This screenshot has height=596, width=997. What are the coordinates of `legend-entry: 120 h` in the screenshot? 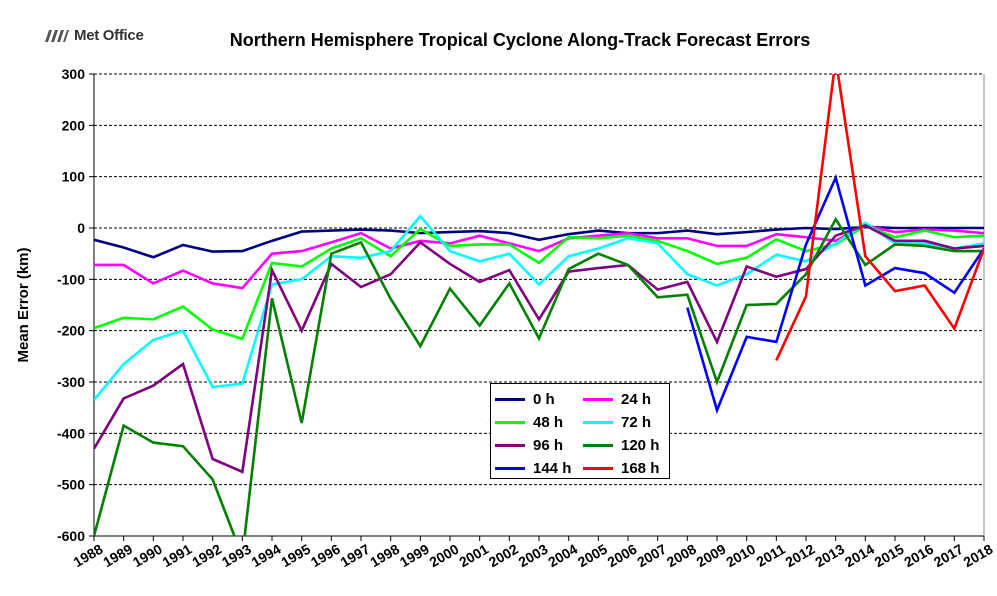 It's located at (627, 445).